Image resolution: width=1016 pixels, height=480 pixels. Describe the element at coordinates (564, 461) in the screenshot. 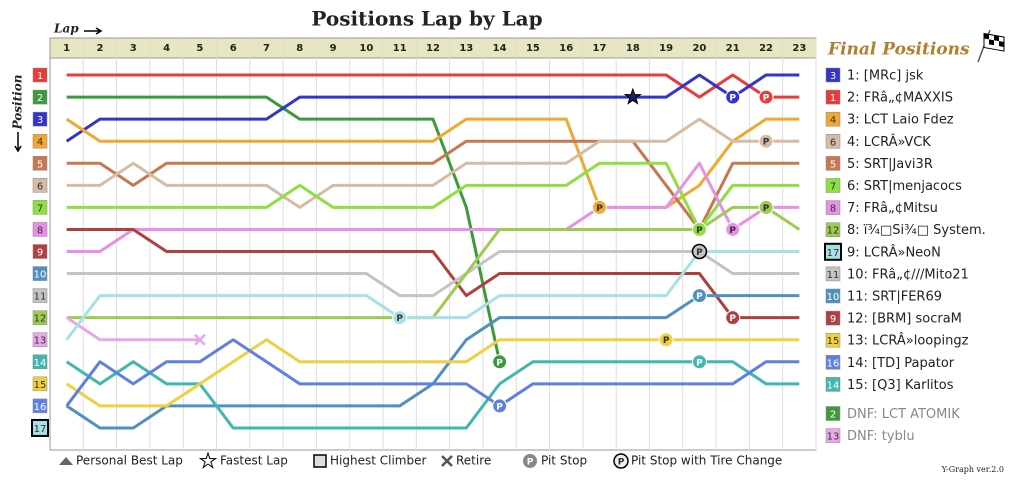

I see `legend-label: Pit Stop` at that location.